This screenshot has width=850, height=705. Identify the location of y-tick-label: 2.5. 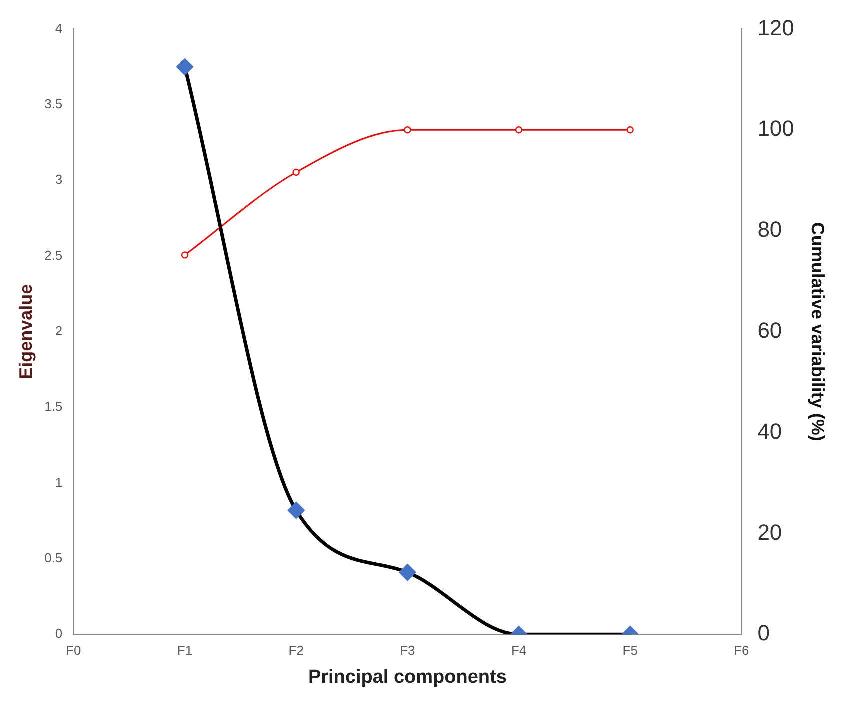
(53, 255).